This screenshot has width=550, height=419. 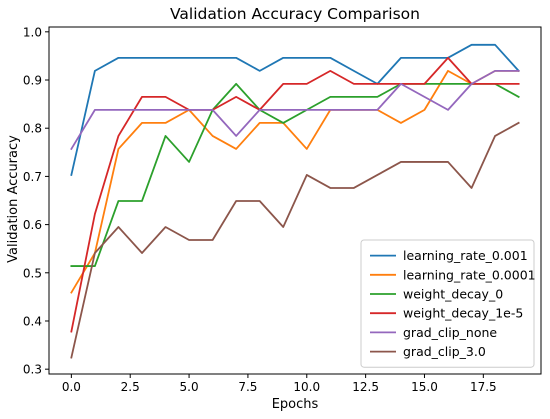 What do you see at coordinates (71, 387) in the screenshot?
I see `x-tick-label: 0.0` at bounding box center [71, 387].